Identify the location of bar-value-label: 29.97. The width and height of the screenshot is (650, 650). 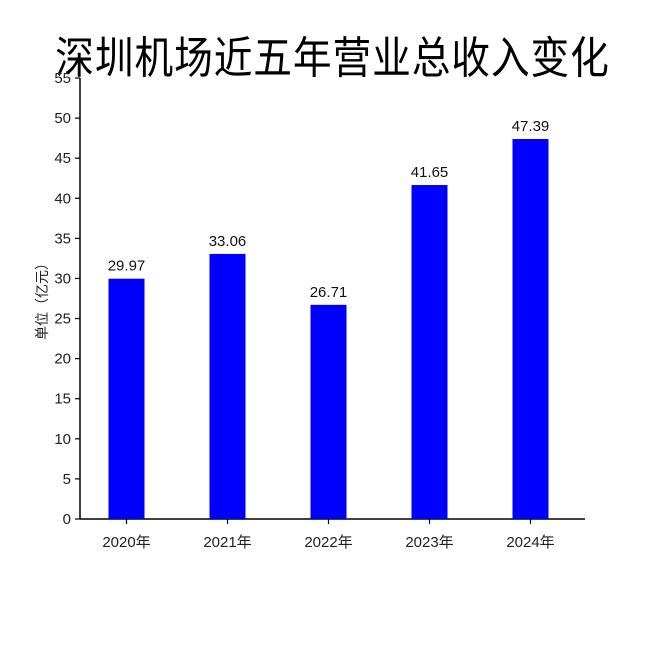
(127, 266).